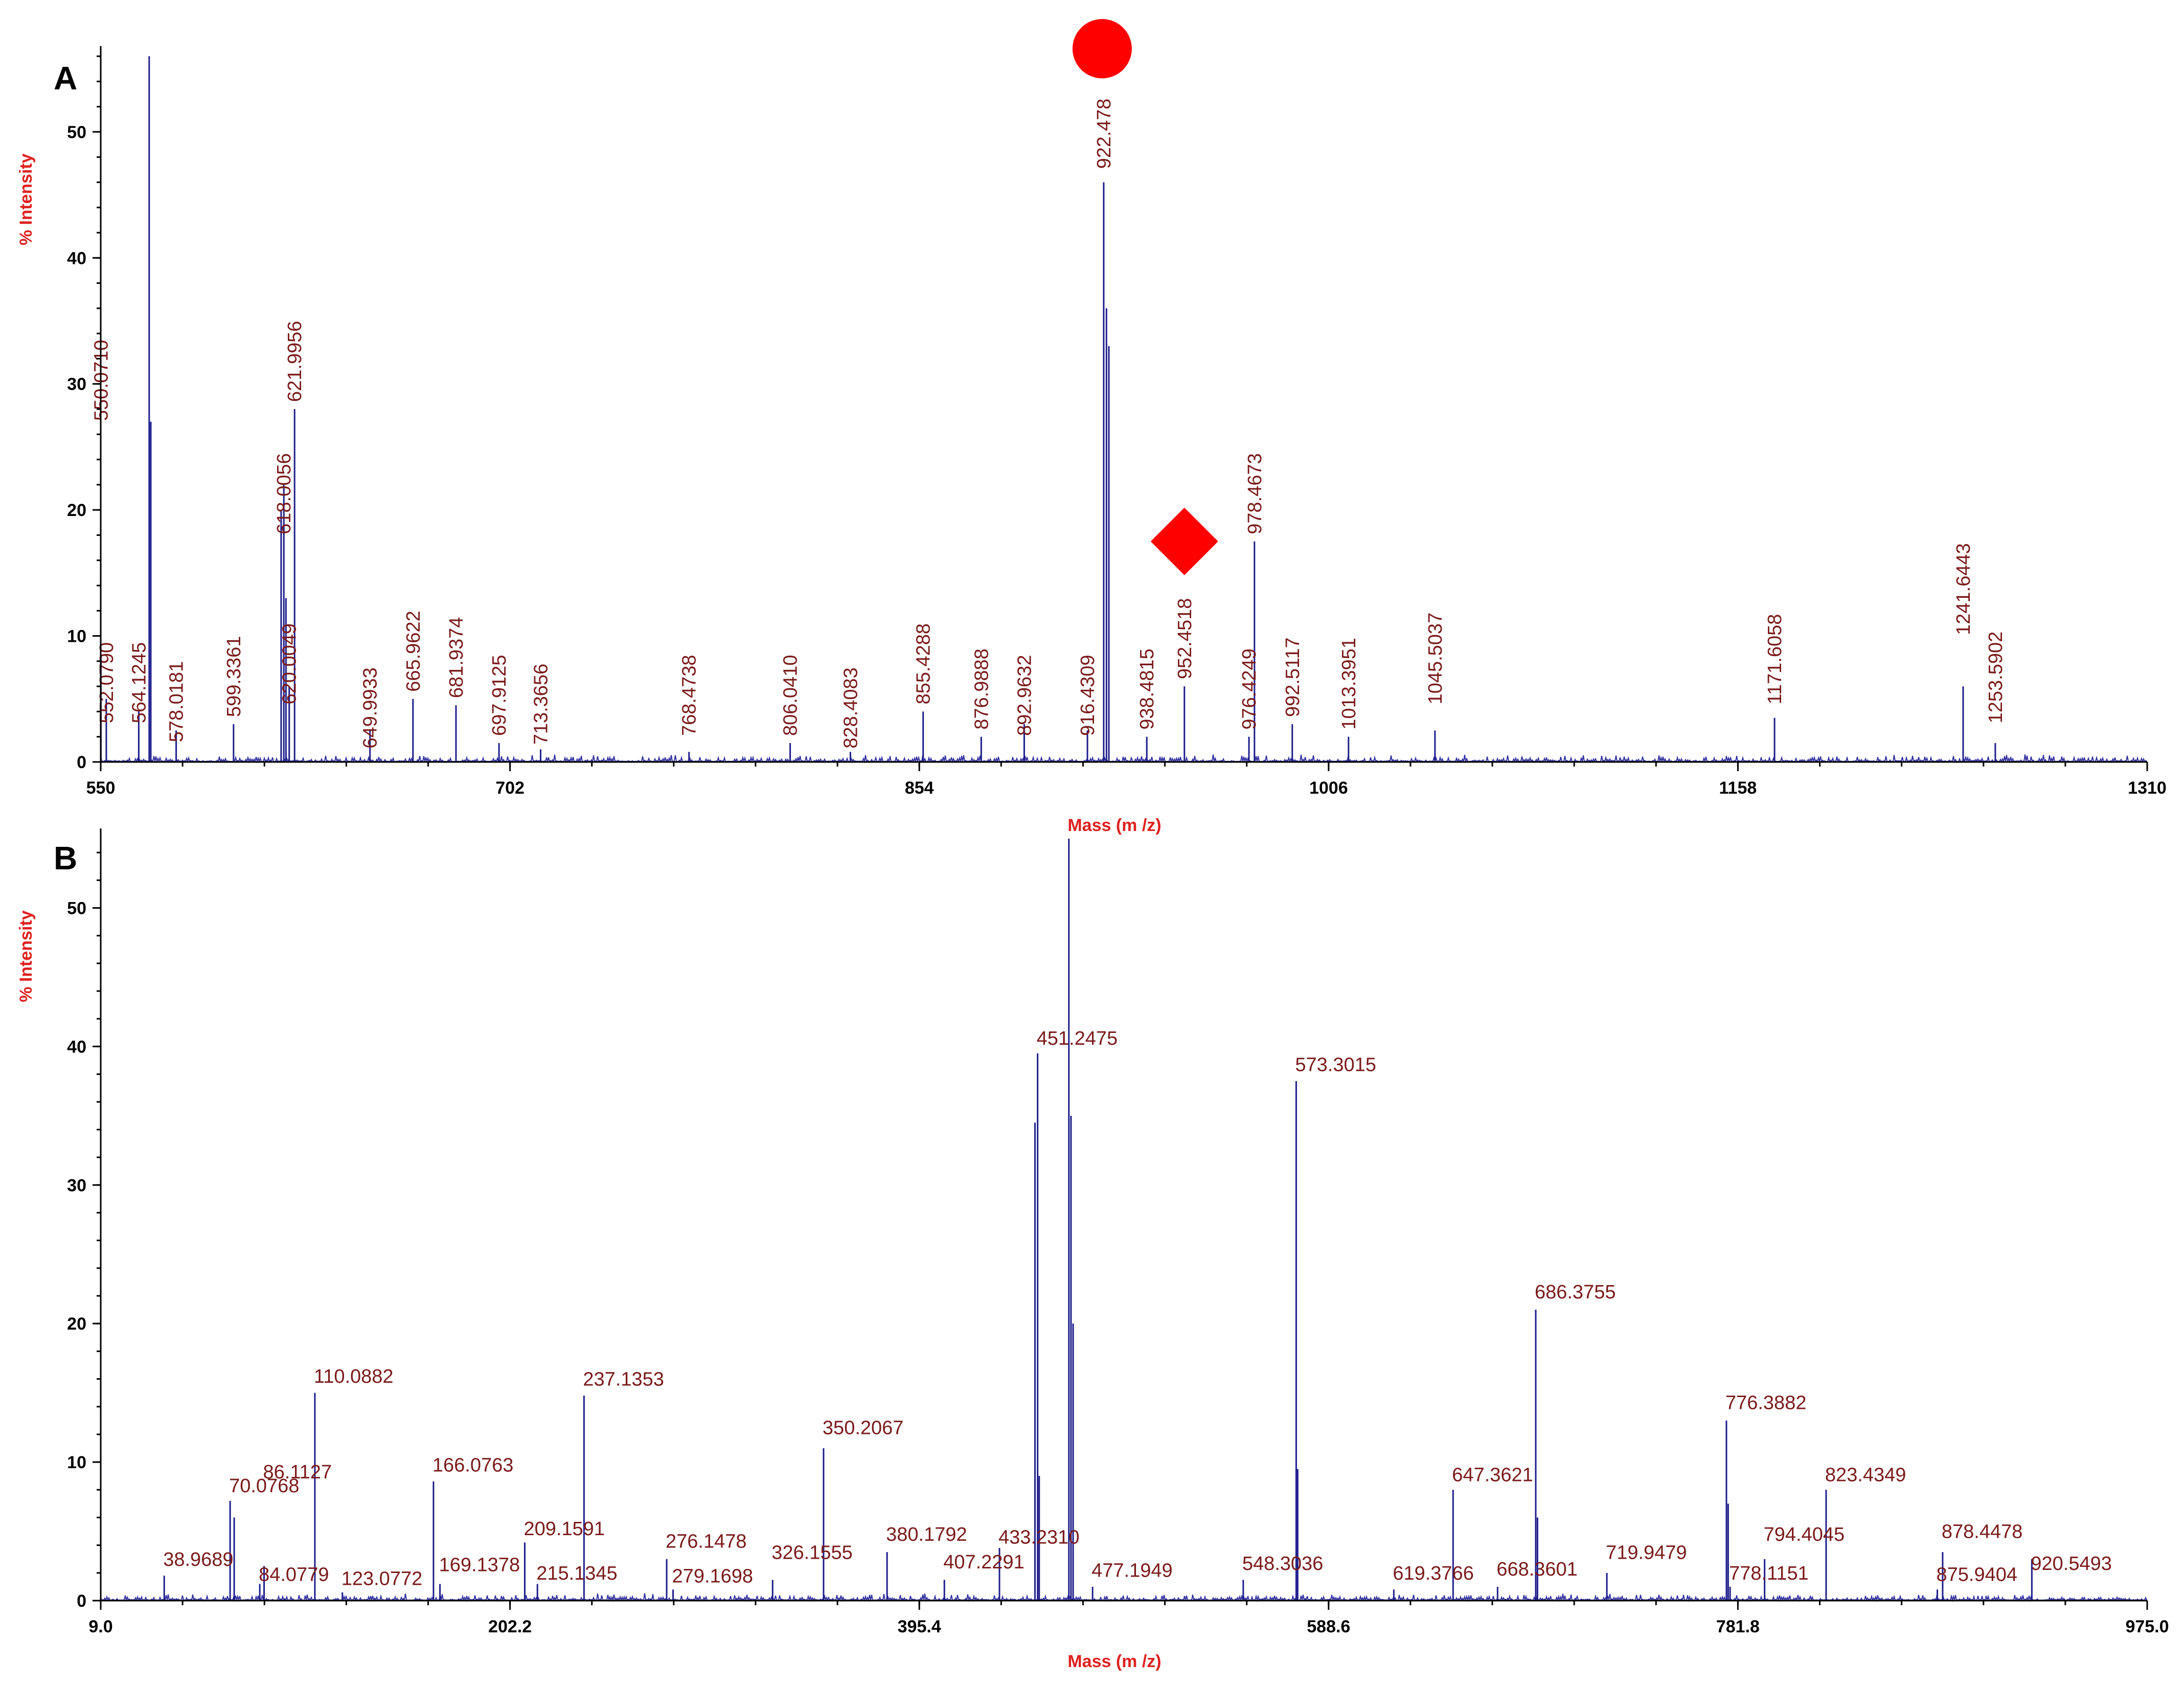  What do you see at coordinates (198, 1559) in the screenshot?
I see `peak-label: 38.9689` at bounding box center [198, 1559].